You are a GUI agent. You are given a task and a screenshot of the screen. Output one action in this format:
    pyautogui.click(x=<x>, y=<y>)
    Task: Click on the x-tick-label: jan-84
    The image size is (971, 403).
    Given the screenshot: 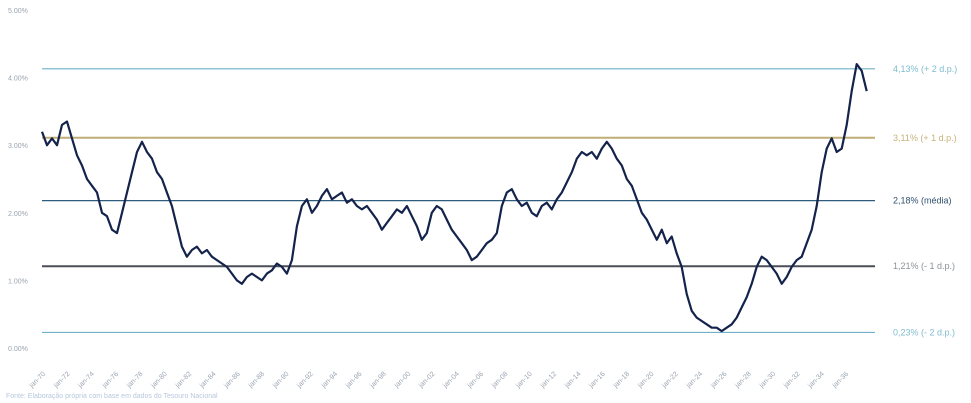 What is the action you would take?
    pyautogui.click(x=207, y=380)
    